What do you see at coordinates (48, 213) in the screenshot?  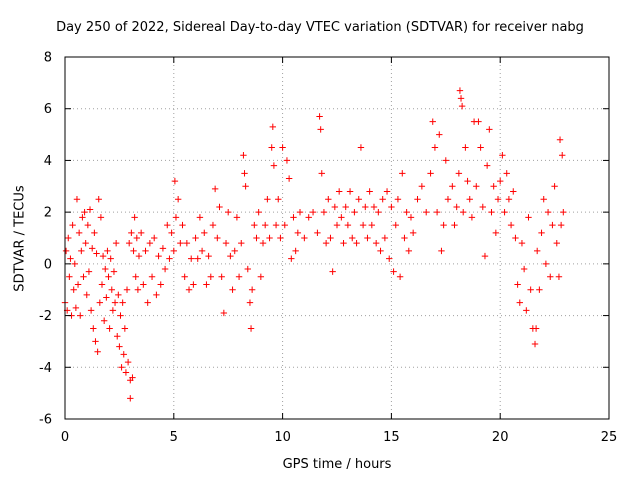 I see `y-tick-label: 2` at bounding box center [48, 213].